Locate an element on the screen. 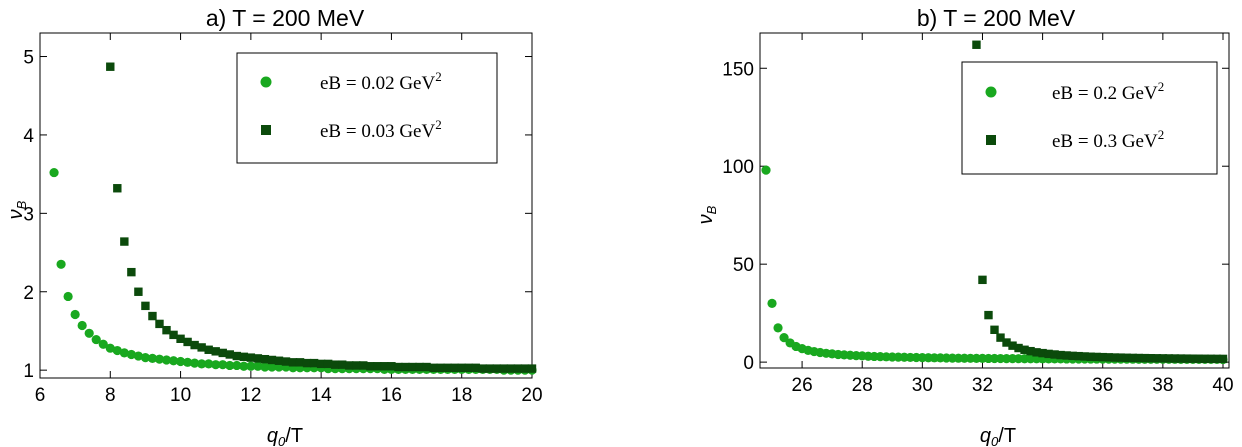 Image resolution: width=1242 pixels, height=447 pixels. y-tick-label-a: 5 is located at coordinates (28, 58).